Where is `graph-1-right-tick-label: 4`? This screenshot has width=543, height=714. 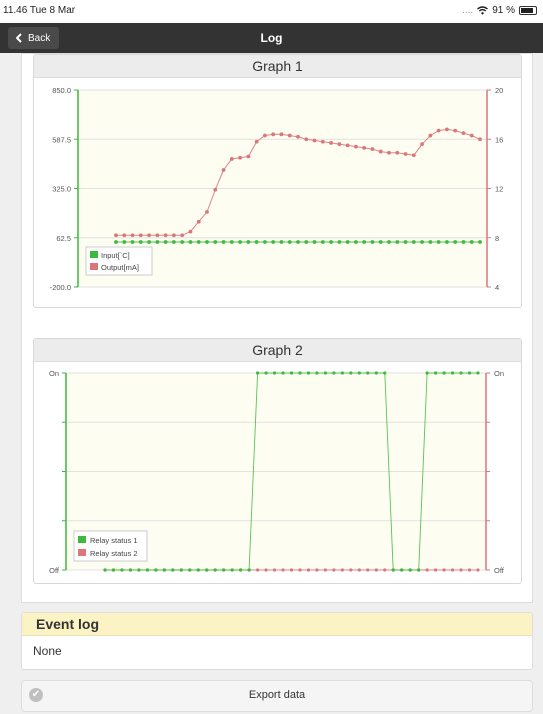
graph-1-right-tick-label: 4 is located at coordinates (497, 287).